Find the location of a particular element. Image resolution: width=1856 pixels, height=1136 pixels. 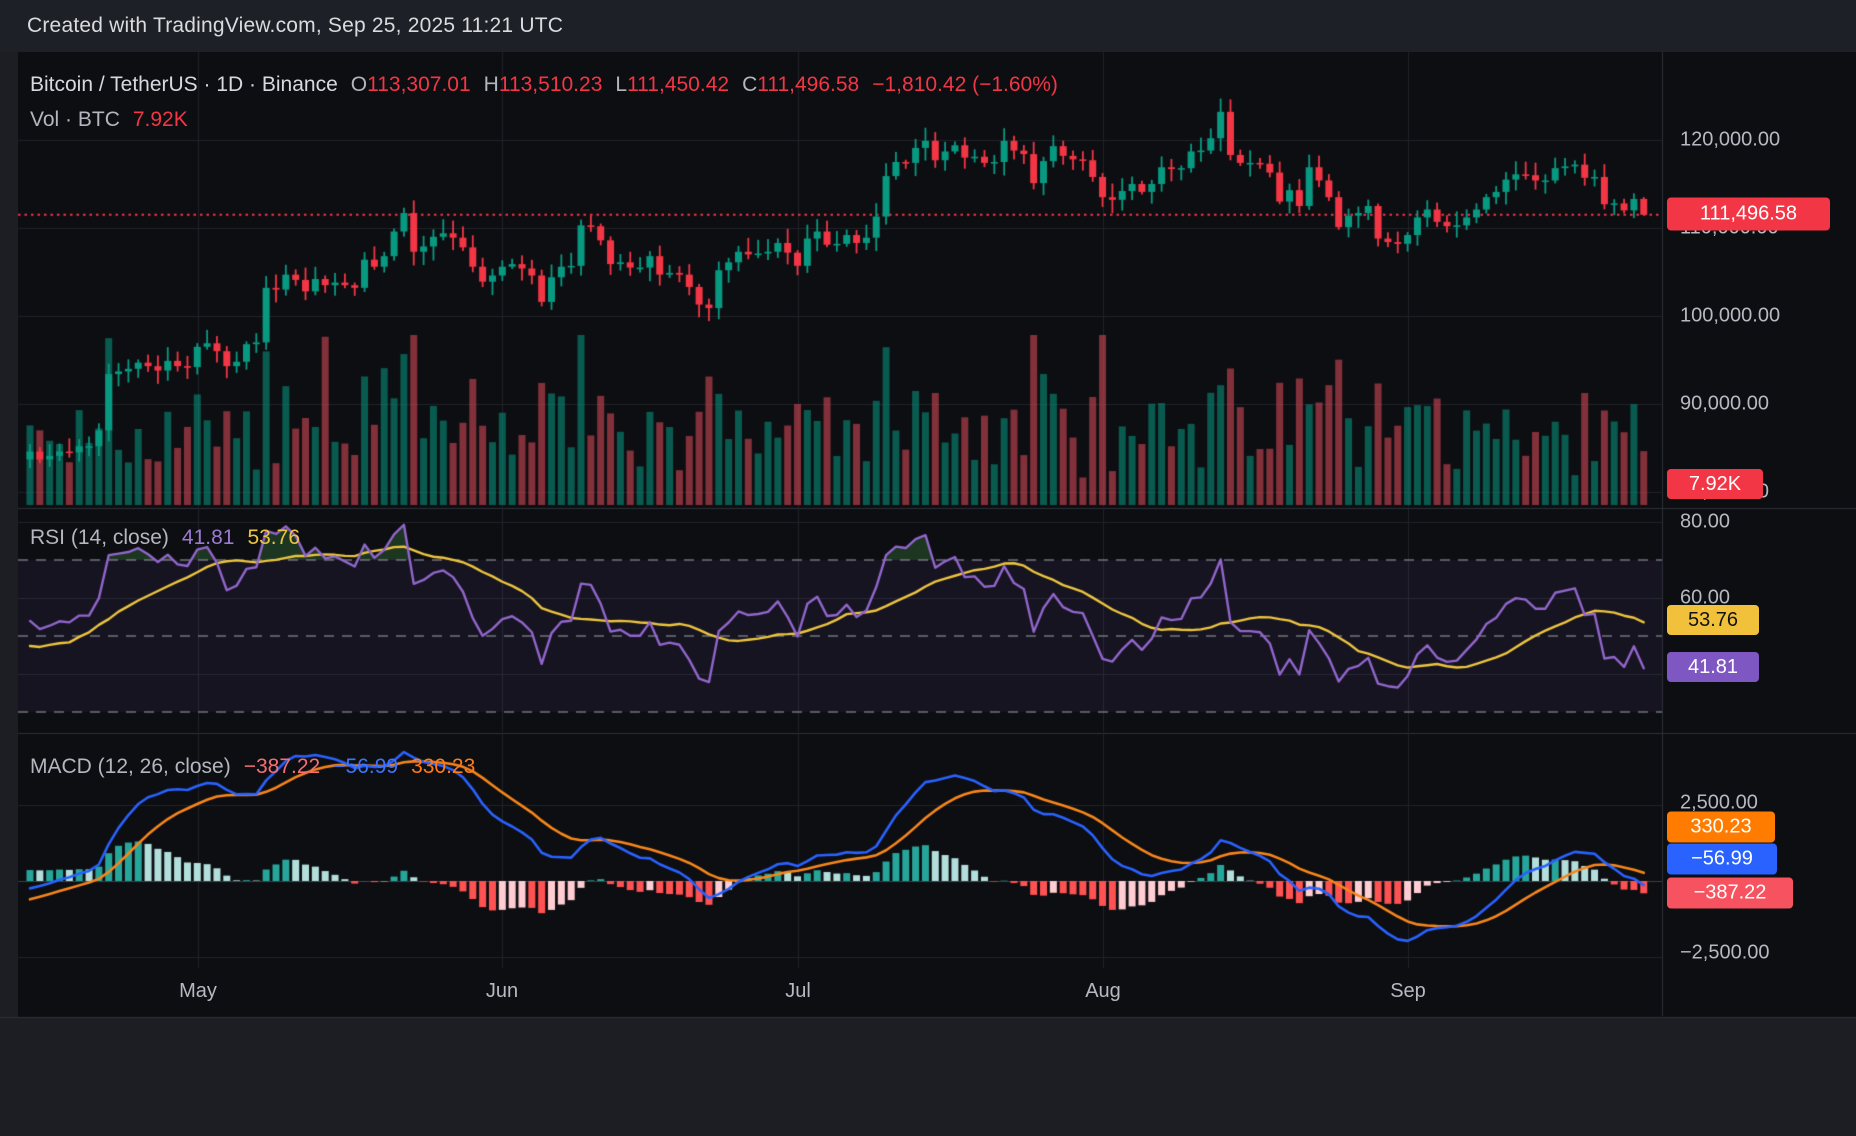

macd-hist-value: −387.22 is located at coordinates (282, 766).